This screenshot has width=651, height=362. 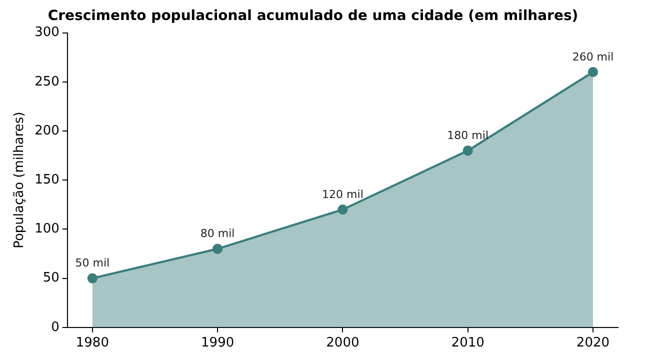 I want to click on chart-title: Crescimento populacional acumulado de uma cidade (em milhares), so click(x=313, y=16).